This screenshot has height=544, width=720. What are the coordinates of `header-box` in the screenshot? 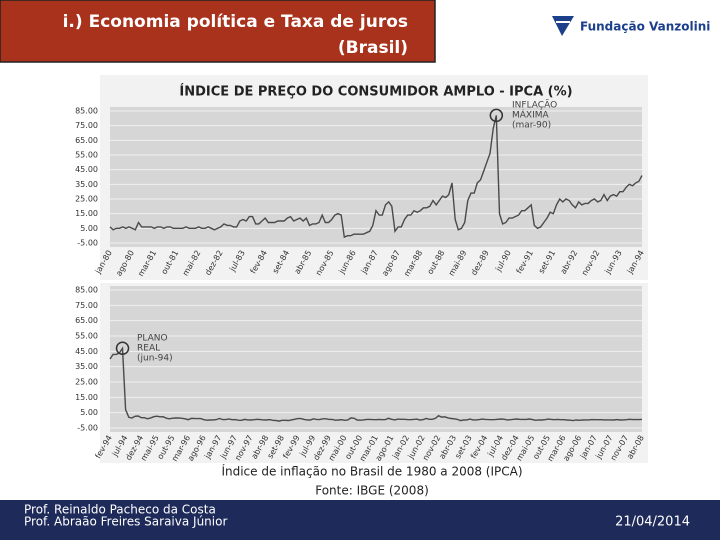 It's located at (218, 31).